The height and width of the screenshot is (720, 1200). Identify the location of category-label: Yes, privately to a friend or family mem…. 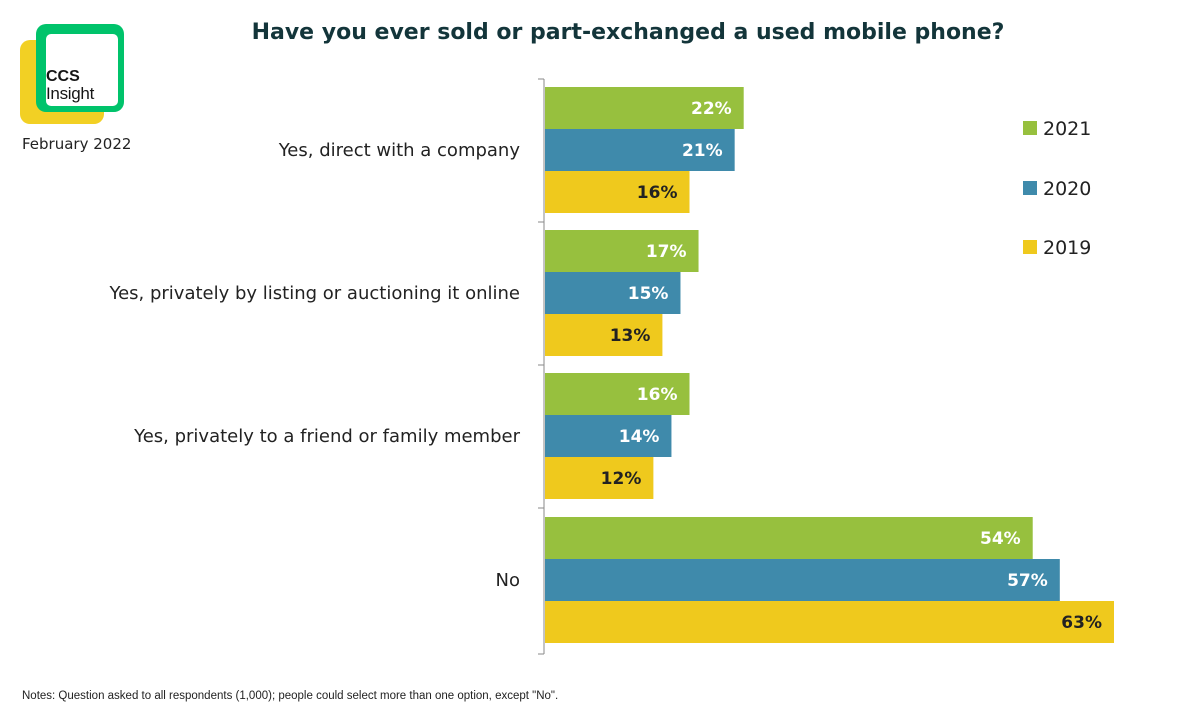
(326, 436).